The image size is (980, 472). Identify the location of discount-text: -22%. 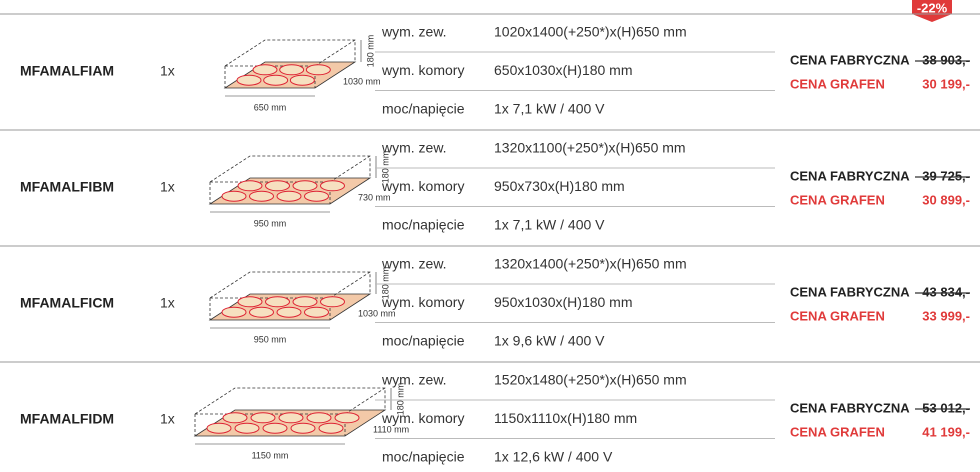
(932, 7).